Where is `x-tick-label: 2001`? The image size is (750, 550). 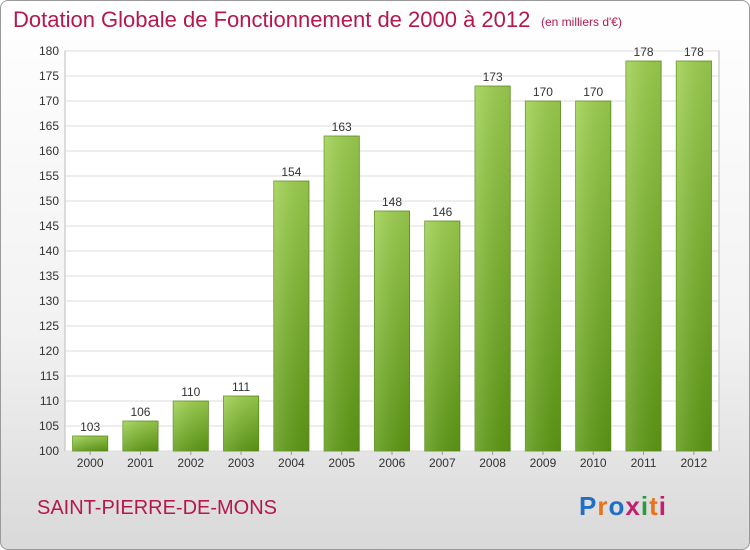
x-tick-label: 2001 is located at coordinates (140, 463).